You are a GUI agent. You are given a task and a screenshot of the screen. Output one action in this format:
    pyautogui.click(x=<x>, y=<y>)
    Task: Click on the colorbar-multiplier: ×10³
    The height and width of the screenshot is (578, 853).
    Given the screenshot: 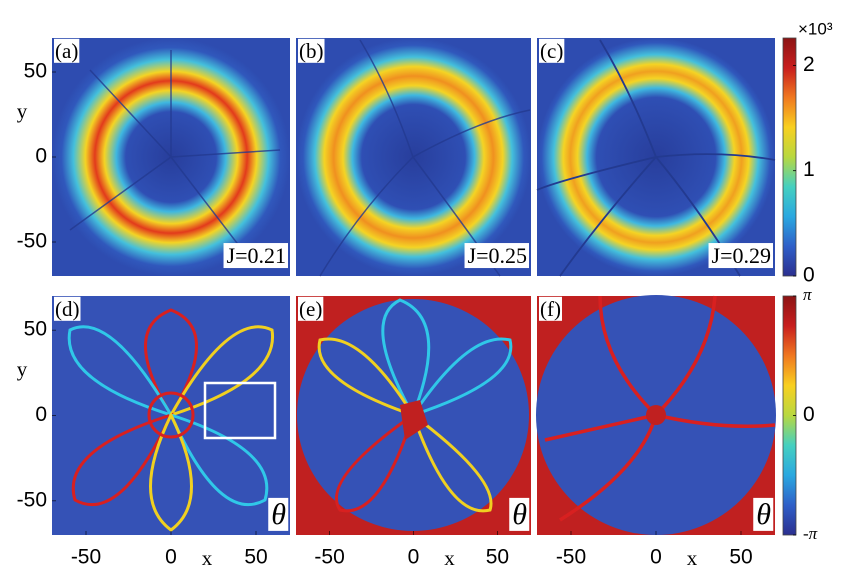 What is the action you would take?
    pyautogui.click(x=815, y=28)
    